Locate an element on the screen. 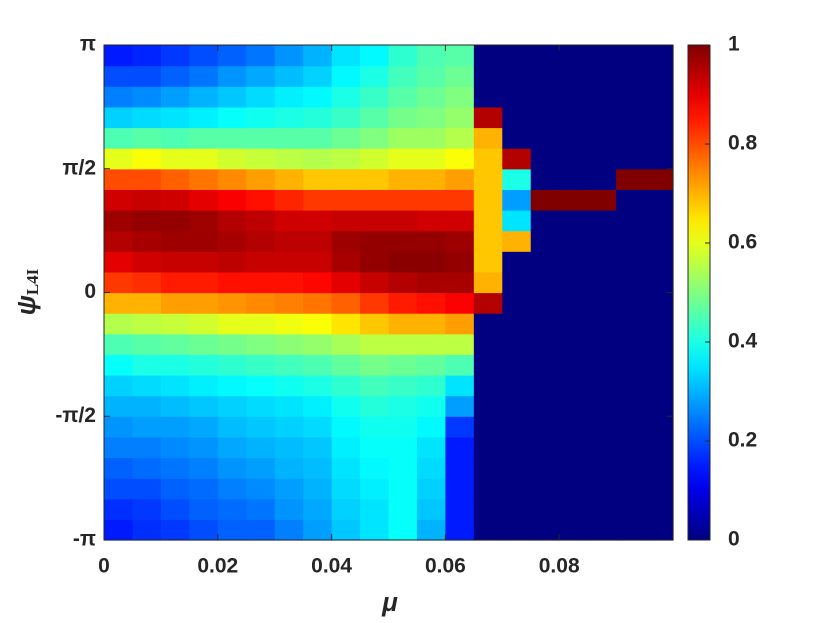 This screenshot has height=623, width=830. colorbar-tick-label: 0.2 is located at coordinates (742, 440).